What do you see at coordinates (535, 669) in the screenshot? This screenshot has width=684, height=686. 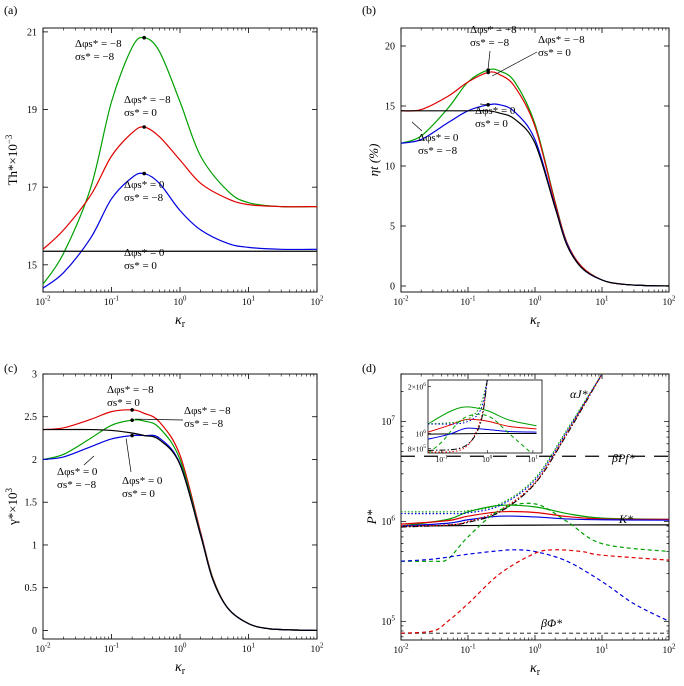 I see `d-x-axis-label: κr` at bounding box center [535, 669].